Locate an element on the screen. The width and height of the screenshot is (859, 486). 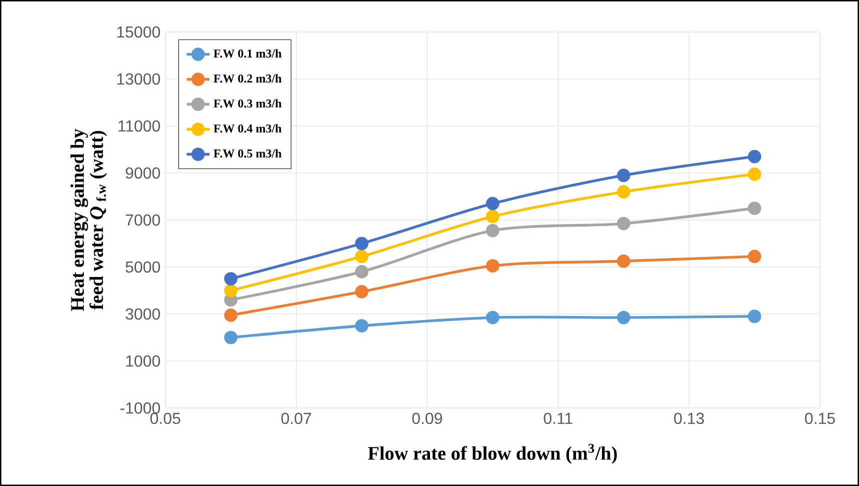
x-tick-label: 0.05 is located at coordinates (165, 418).